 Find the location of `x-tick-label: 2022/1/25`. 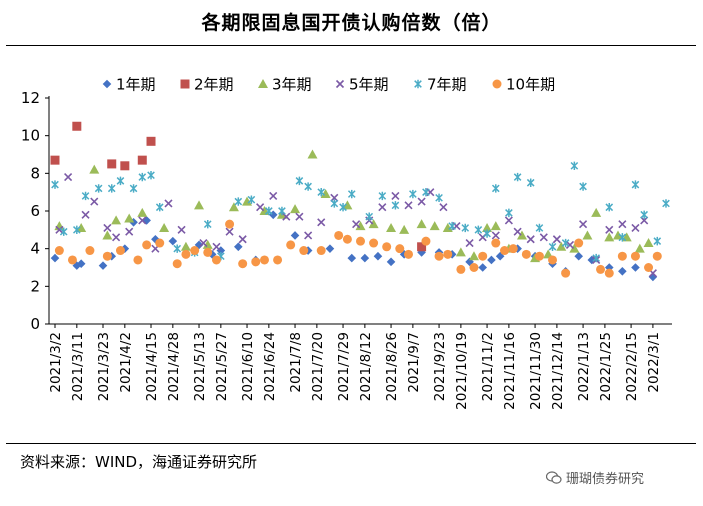

x-tick-label: 2022/1/25 is located at coordinates (606, 366).